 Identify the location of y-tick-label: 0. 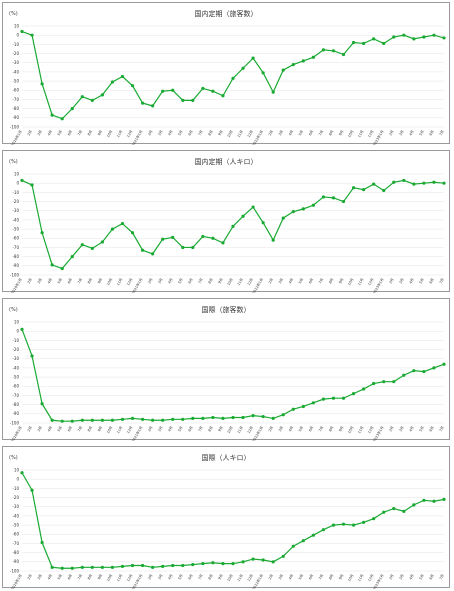
(17, 331).